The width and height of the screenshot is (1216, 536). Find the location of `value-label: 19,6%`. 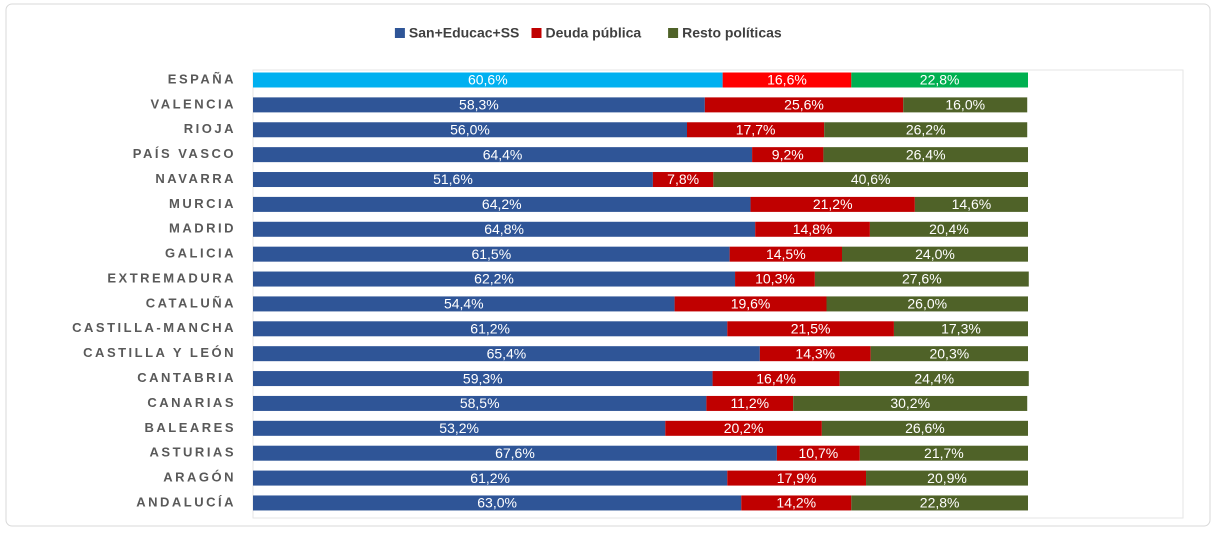

value-label: 19,6% is located at coordinates (751, 304).